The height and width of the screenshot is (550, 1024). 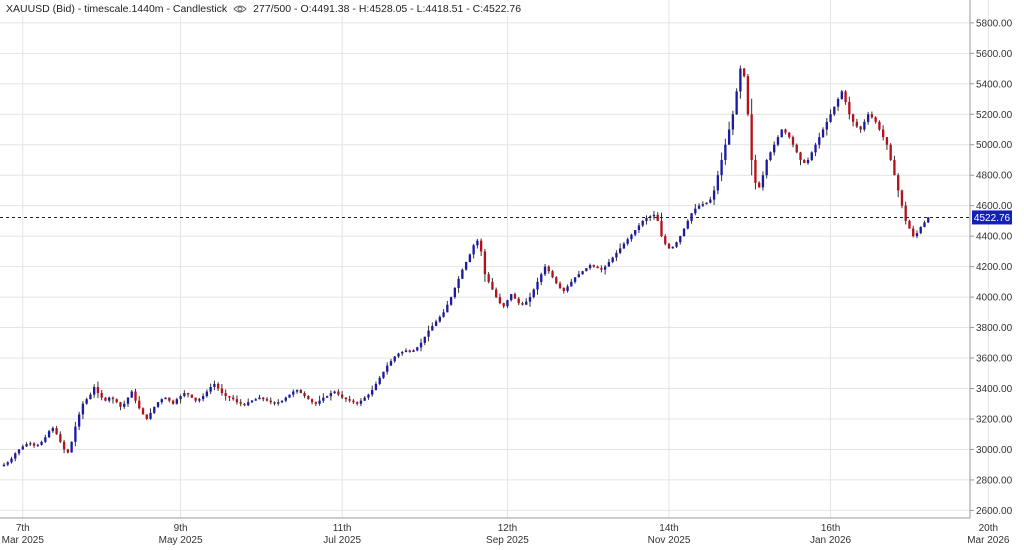 I want to click on y-tick-label: 4000.00, so click(x=994, y=298).